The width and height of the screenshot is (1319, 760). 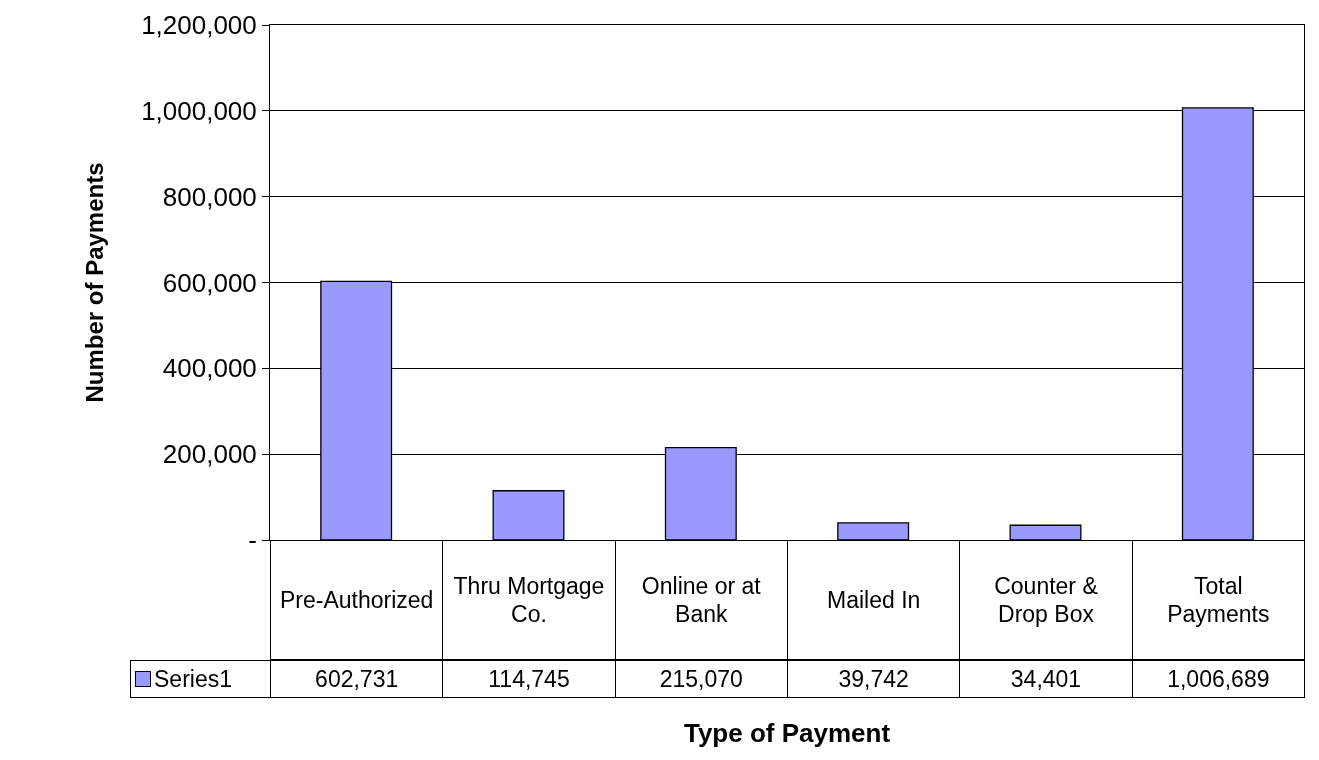 What do you see at coordinates (1046, 679) in the screenshot?
I see `data-label: 34,401` at bounding box center [1046, 679].